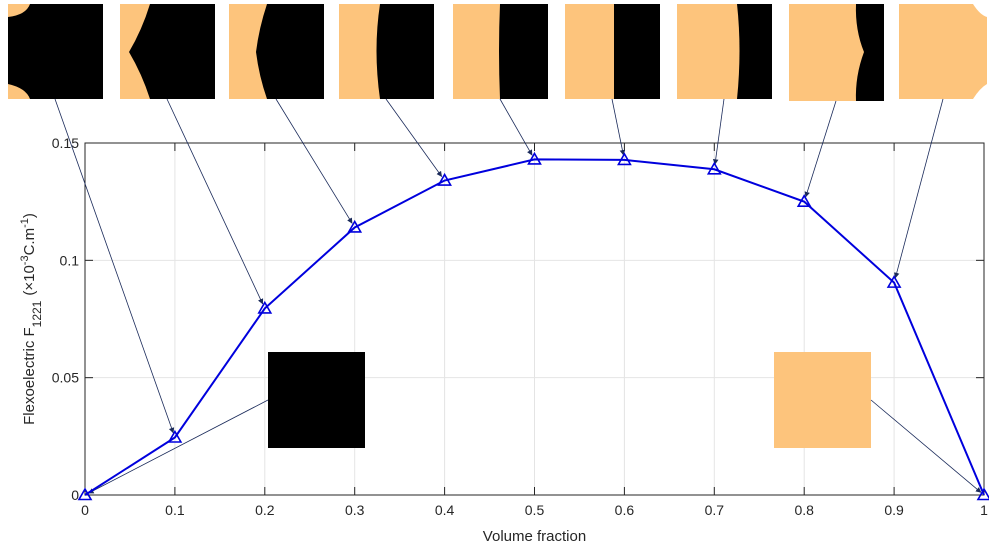 This screenshot has width=989, height=550. Describe the element at coordinates (70, 260) in the screenshot. I see `y-tick-label: 0.1` at that location.